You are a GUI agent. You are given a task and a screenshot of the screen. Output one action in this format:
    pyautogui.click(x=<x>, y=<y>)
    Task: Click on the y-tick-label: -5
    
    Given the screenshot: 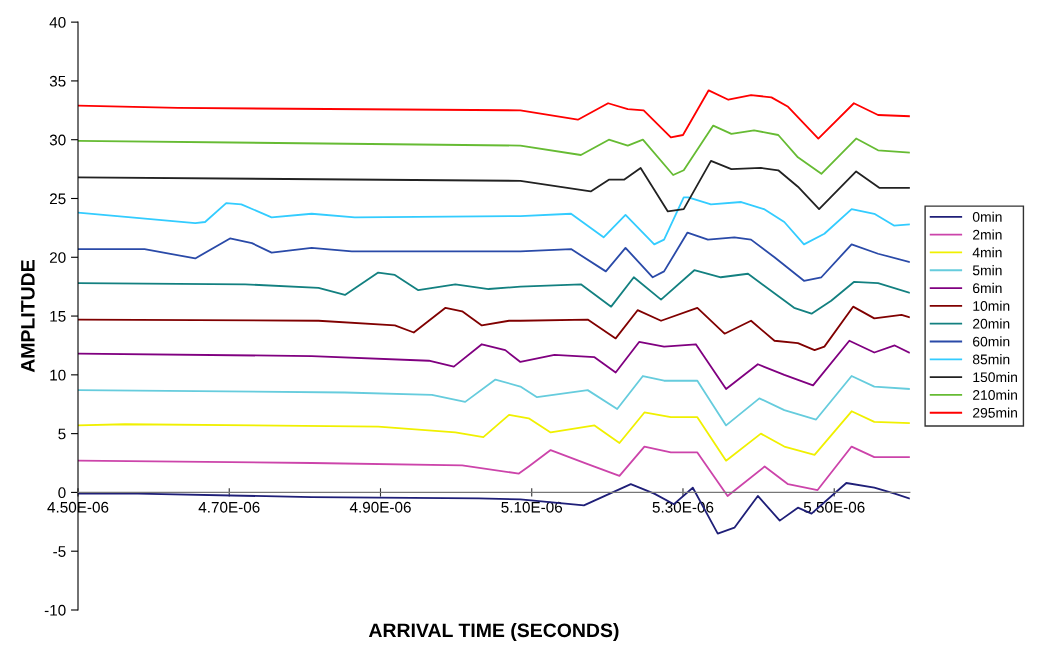 What is the action you would take?
    pyautogui.click(x=59, y=551)
    